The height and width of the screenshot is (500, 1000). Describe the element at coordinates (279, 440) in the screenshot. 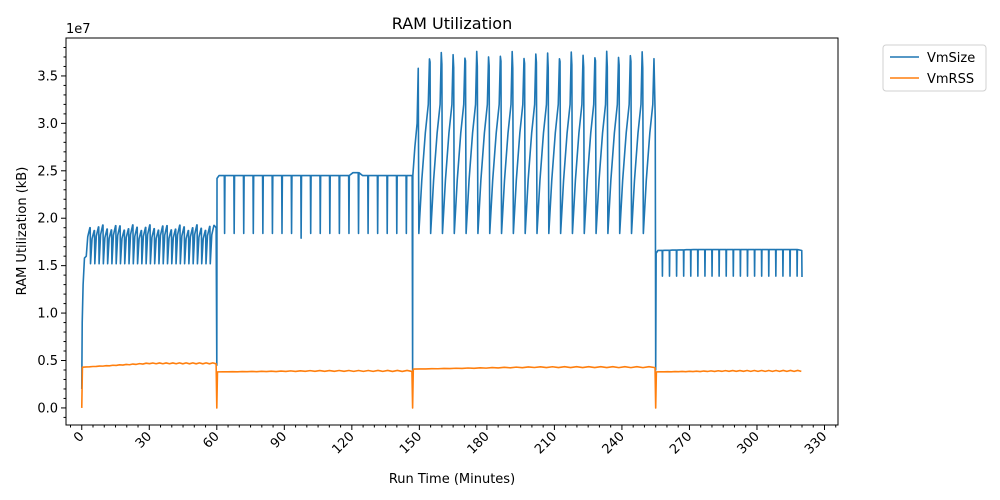

I see `x-tick-label: 90` at that location.